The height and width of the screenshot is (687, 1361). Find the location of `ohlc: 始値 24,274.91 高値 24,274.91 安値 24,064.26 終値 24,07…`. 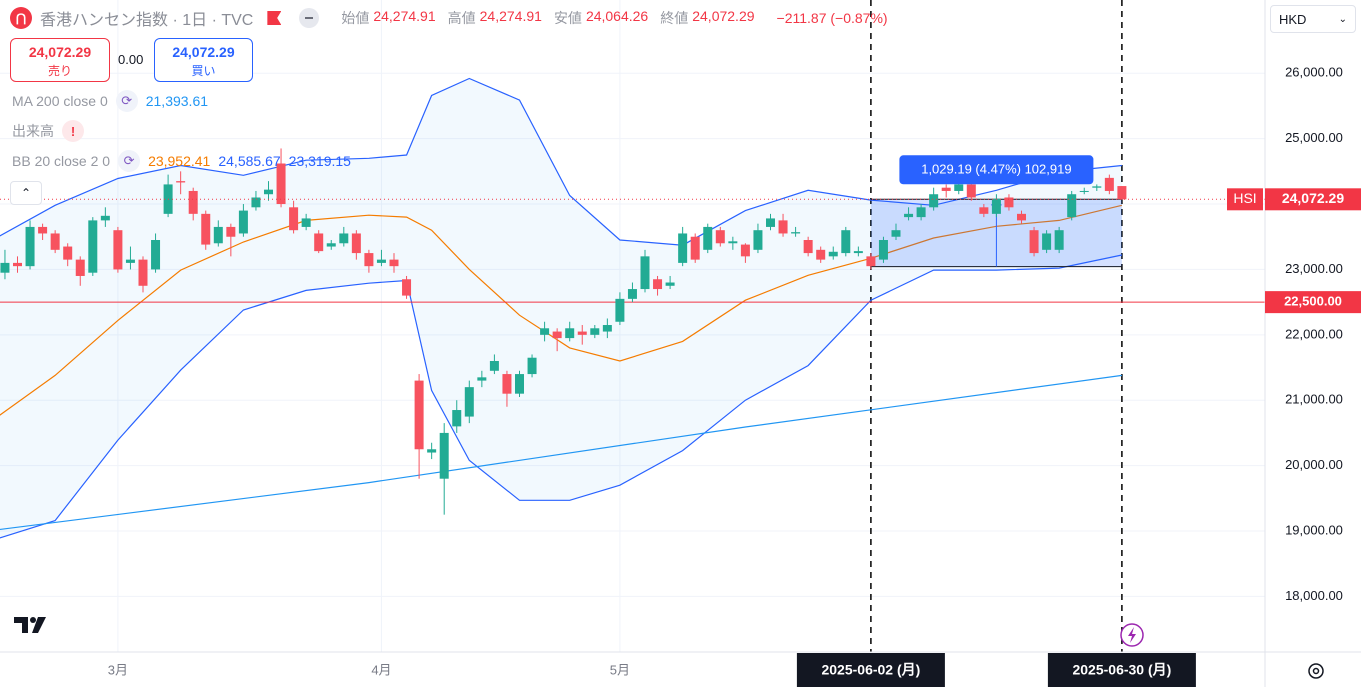

ohlc: 始値 24,274.91 高値 24,274.91 安値 24,064.26 終値 24,07… is located at coordinates (551, 18).